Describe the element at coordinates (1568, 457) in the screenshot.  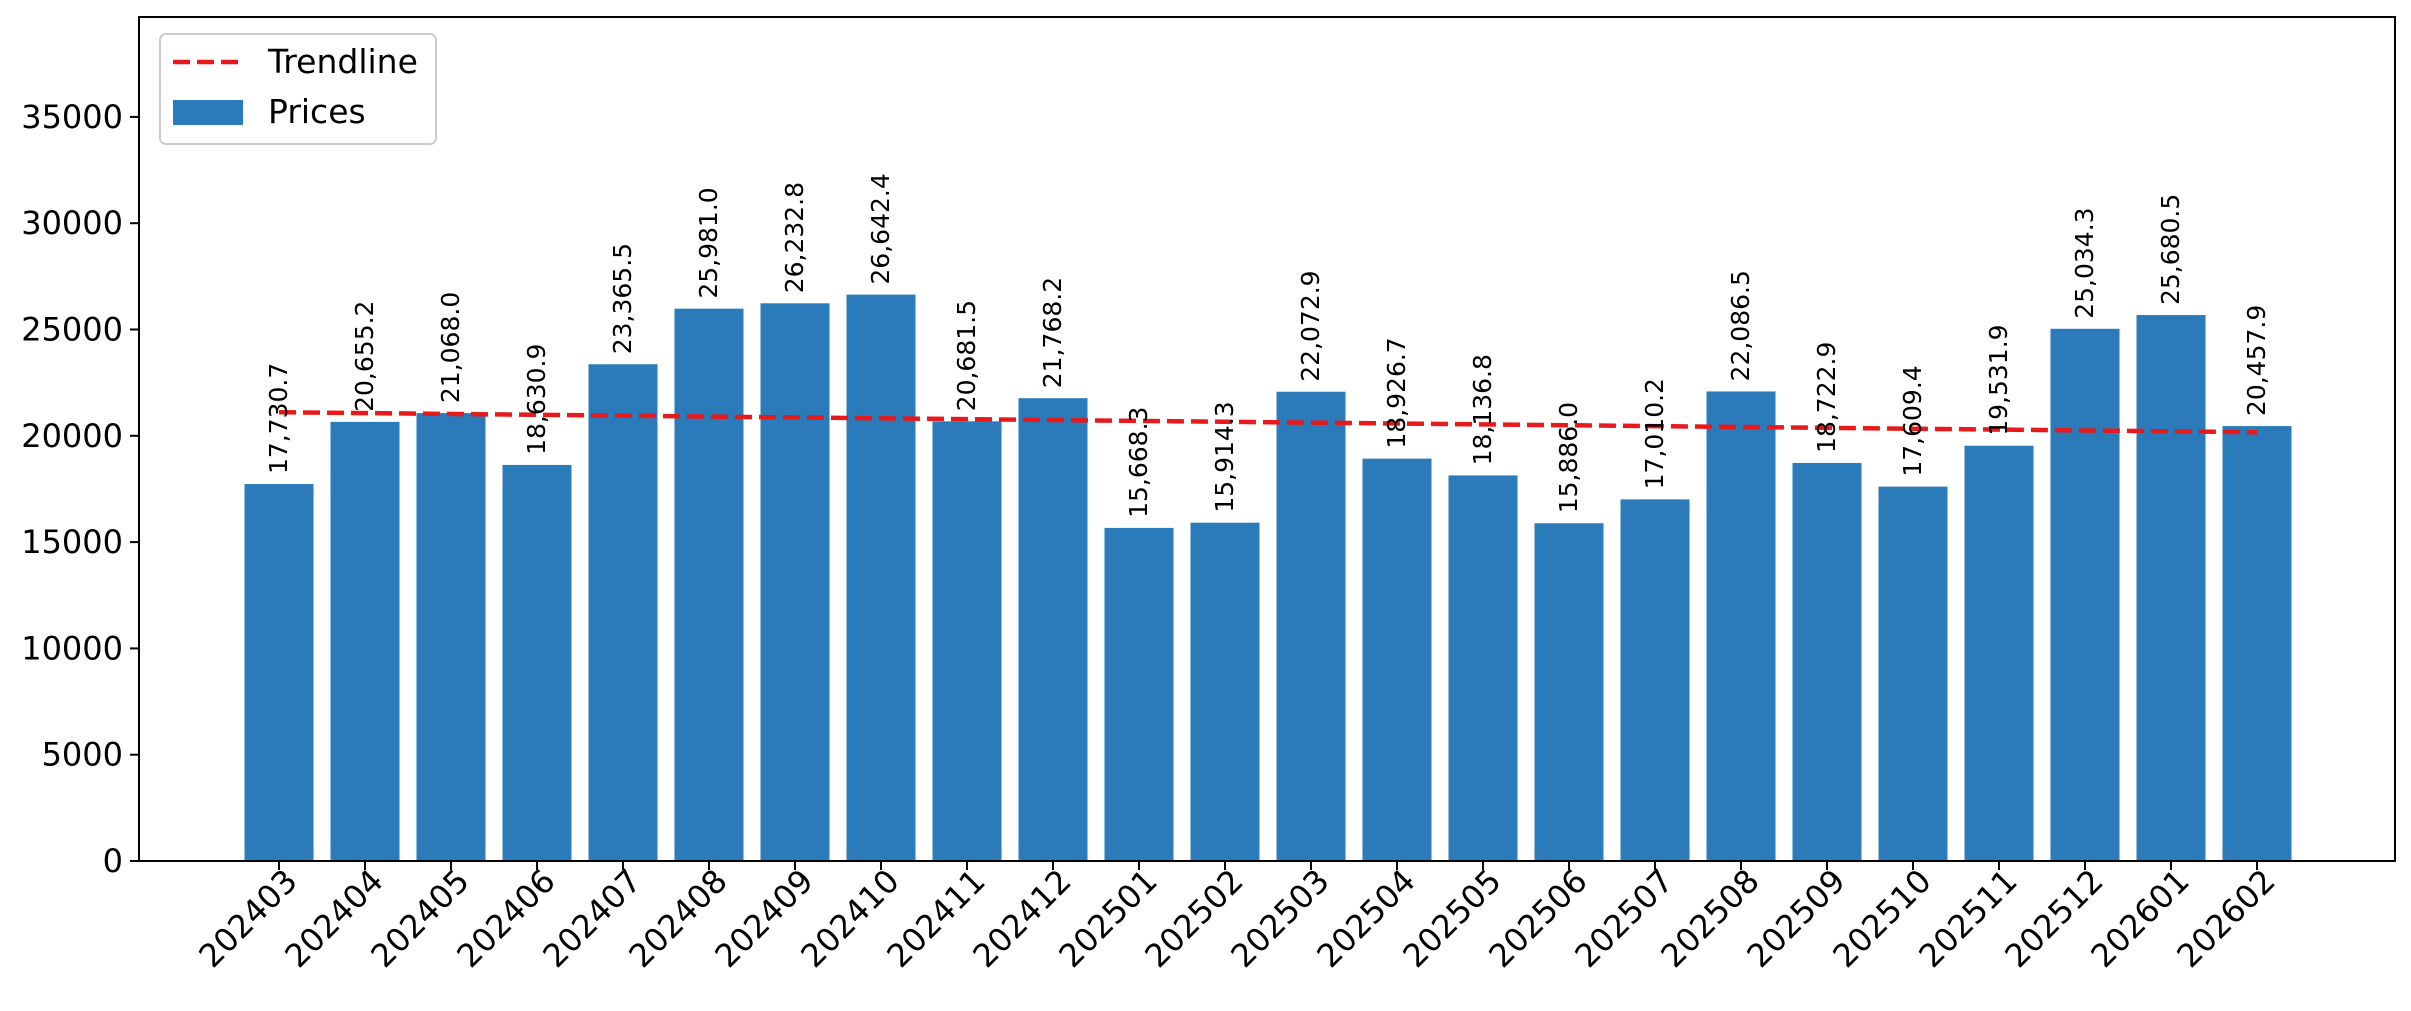
I see `data-label-202506: 15,886.0` at that location.